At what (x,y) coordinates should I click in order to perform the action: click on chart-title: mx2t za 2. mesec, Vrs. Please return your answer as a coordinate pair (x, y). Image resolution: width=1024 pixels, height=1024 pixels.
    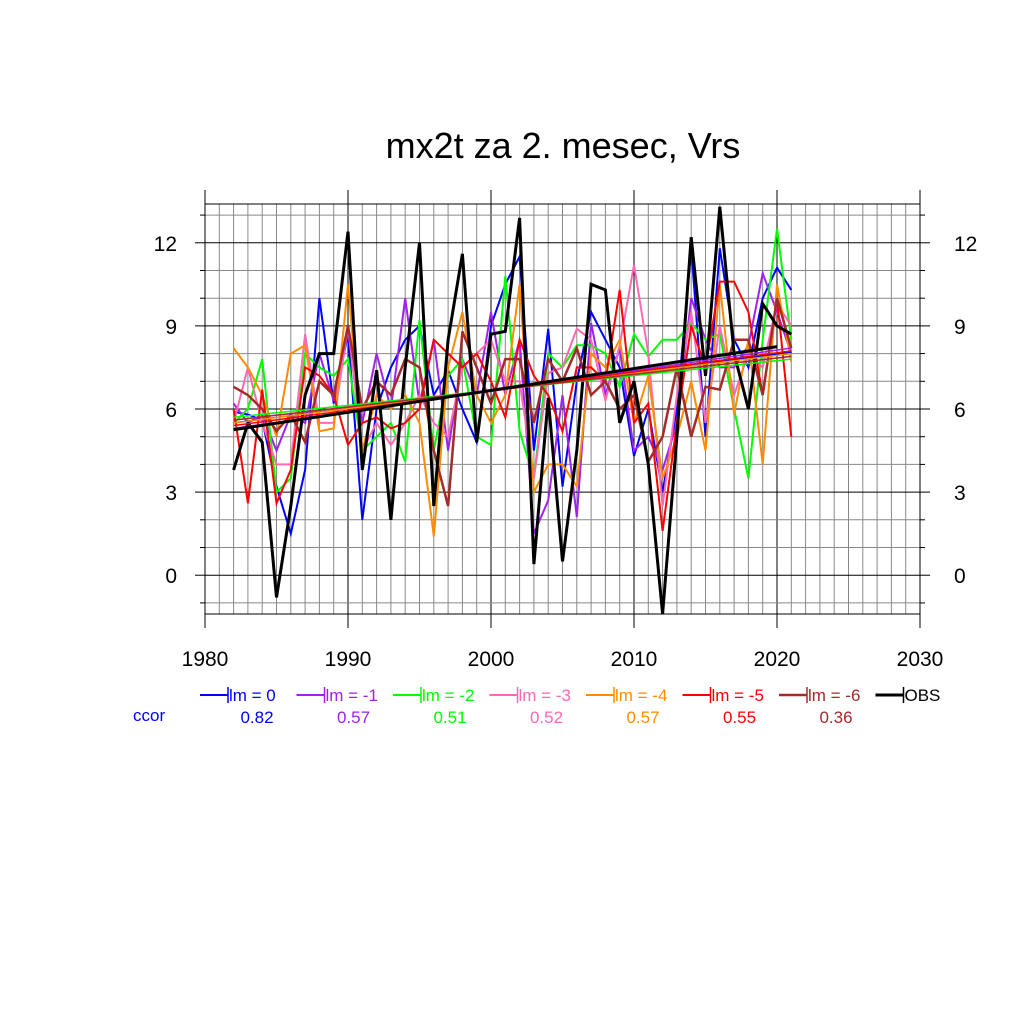
    Looking at the image, I should click on (563, 145).